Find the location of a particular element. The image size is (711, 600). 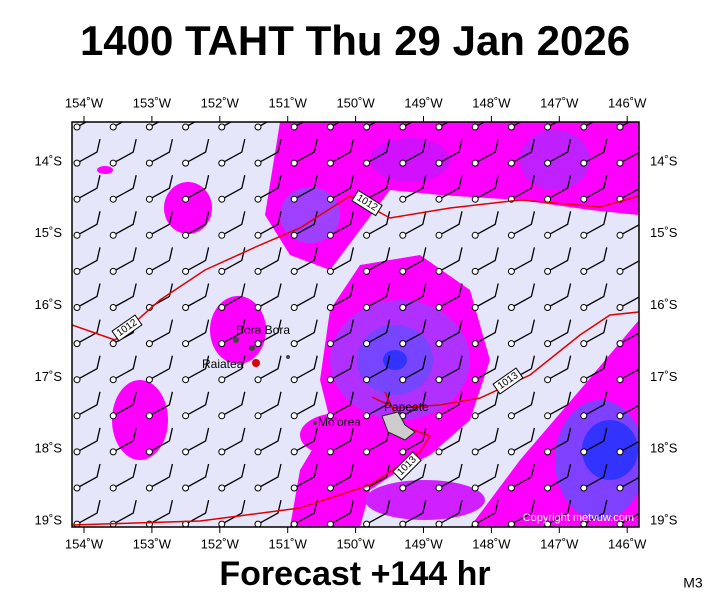

lon-label: 146˚W is located at coordinates (627, 102).